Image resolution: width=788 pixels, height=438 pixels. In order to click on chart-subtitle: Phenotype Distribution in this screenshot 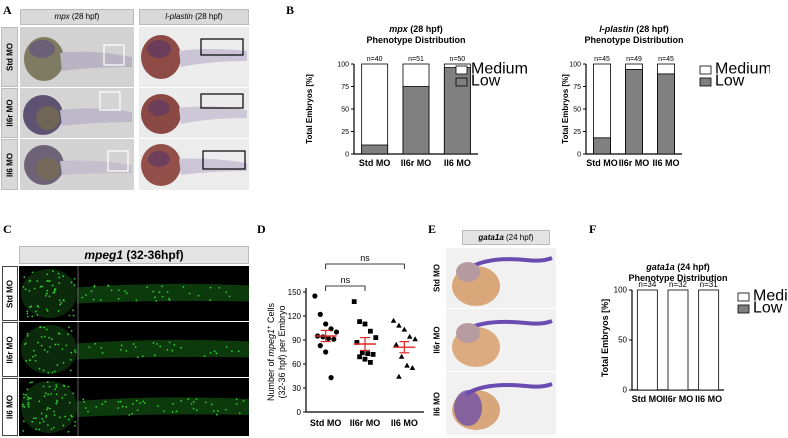, I will do `click(634, 40)`.